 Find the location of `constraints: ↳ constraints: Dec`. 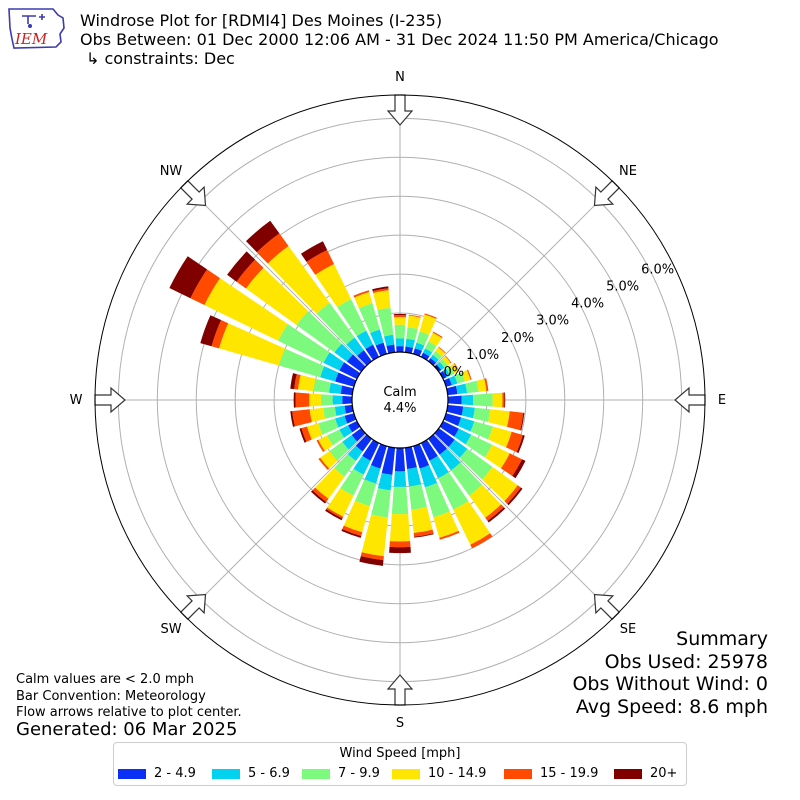

constraints: ↳ constraints: Dec is located at coordinates (160, 58).